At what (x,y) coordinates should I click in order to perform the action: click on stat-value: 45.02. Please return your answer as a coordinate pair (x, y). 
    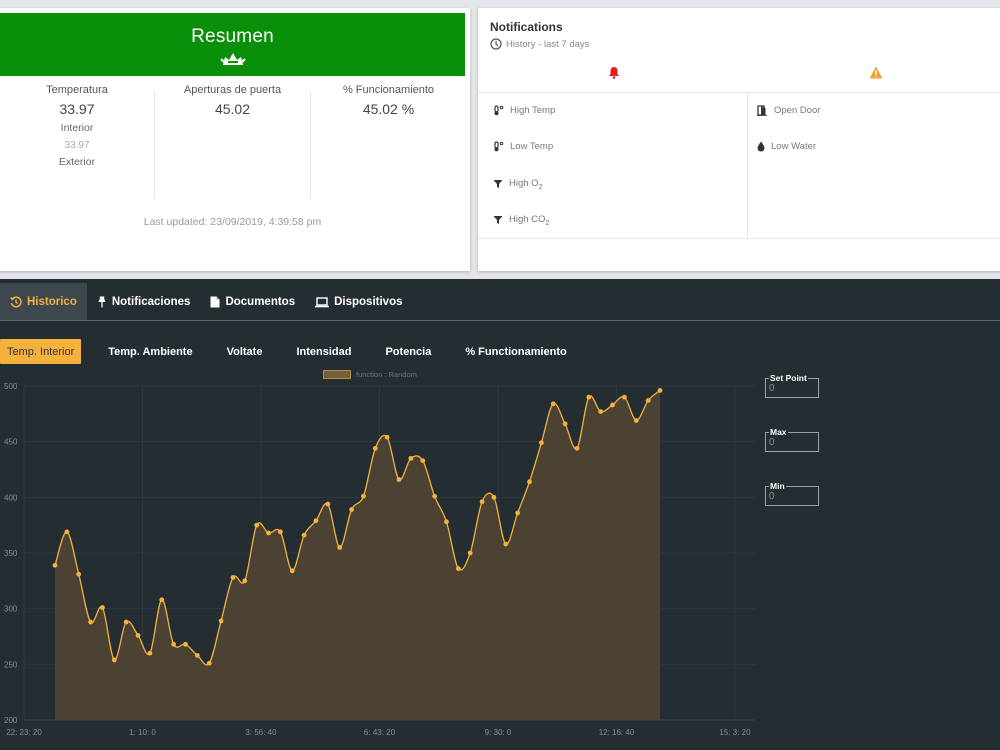
    Looking at the image, I should click on (232, 109).